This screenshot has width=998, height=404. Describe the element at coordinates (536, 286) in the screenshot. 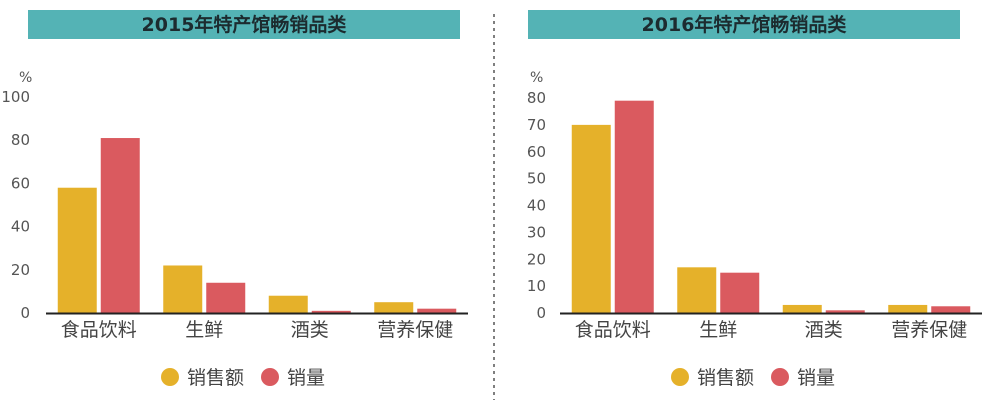

I see `y-tick-label: 10` at that location.